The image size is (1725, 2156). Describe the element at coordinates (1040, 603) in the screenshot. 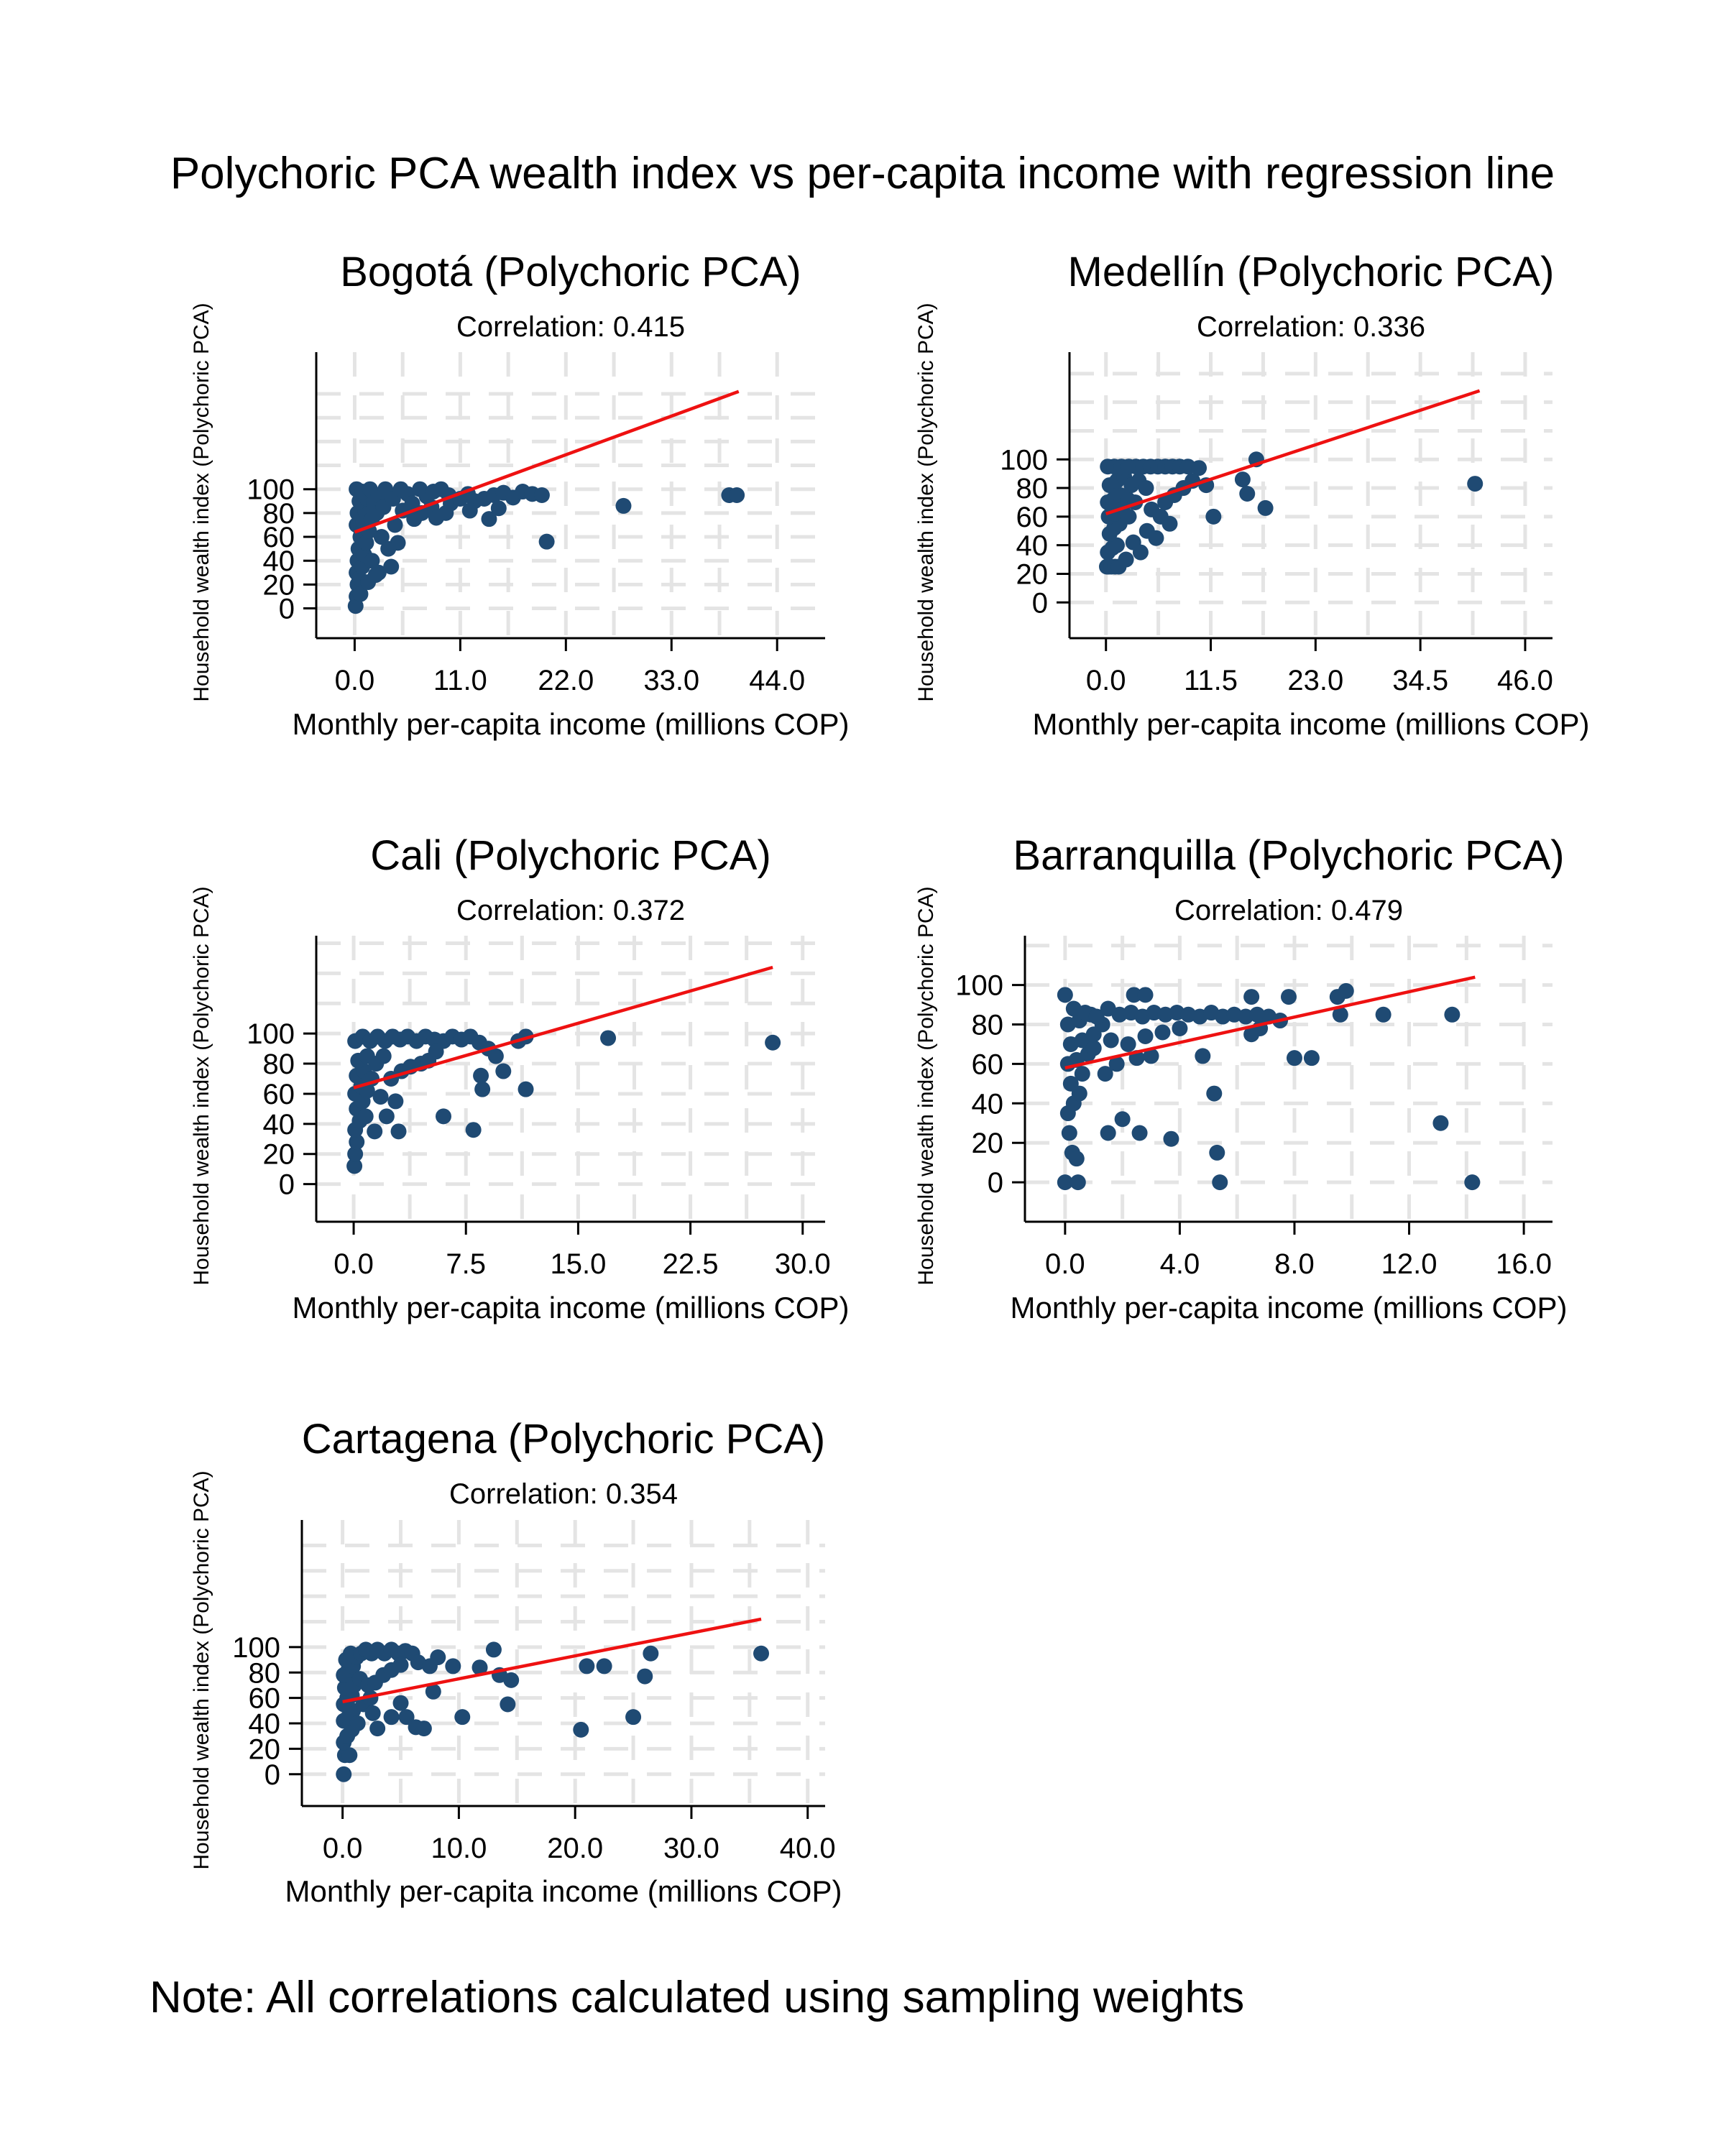

I see `y-tick-label: 0` at that location.